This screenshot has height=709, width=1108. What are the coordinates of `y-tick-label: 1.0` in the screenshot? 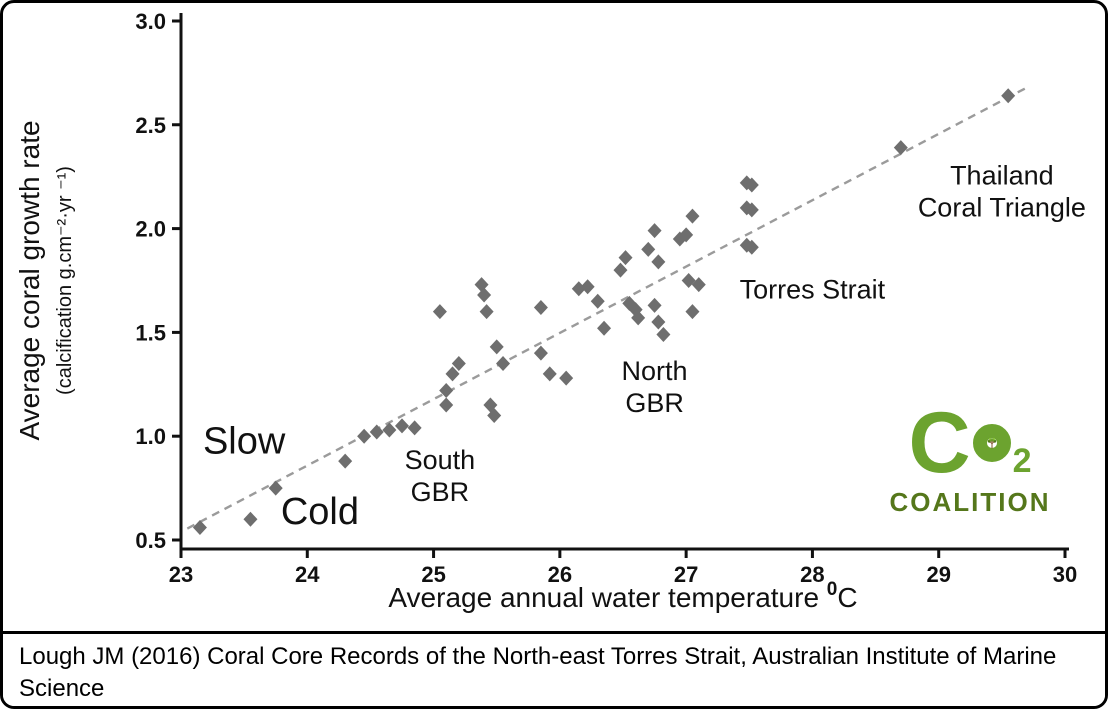 It's located at (150, 436).